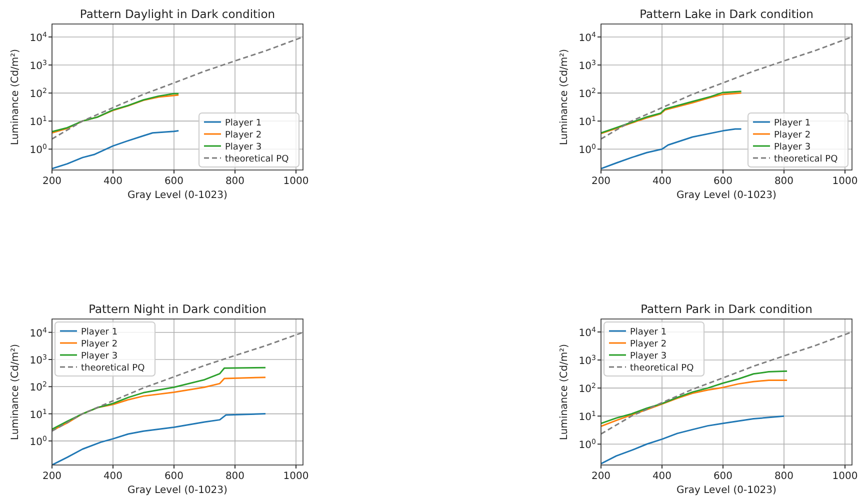 This screenshot has height=501, width=858. Describe the element at coordinates (726, 309) in the screenshot. I see `chart-title: Pattern Park in Dark condition` at that location.